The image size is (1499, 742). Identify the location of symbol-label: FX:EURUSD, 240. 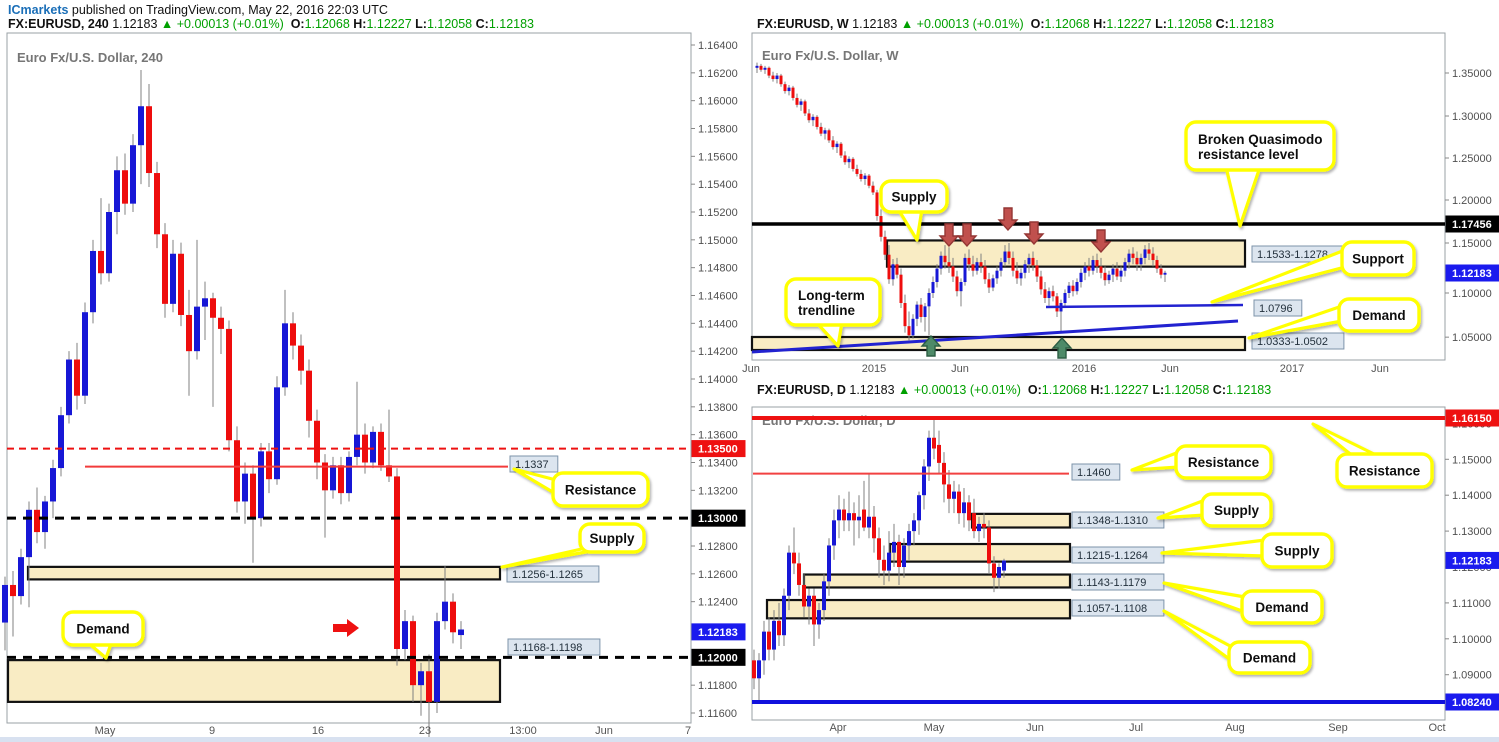
(58, 24).